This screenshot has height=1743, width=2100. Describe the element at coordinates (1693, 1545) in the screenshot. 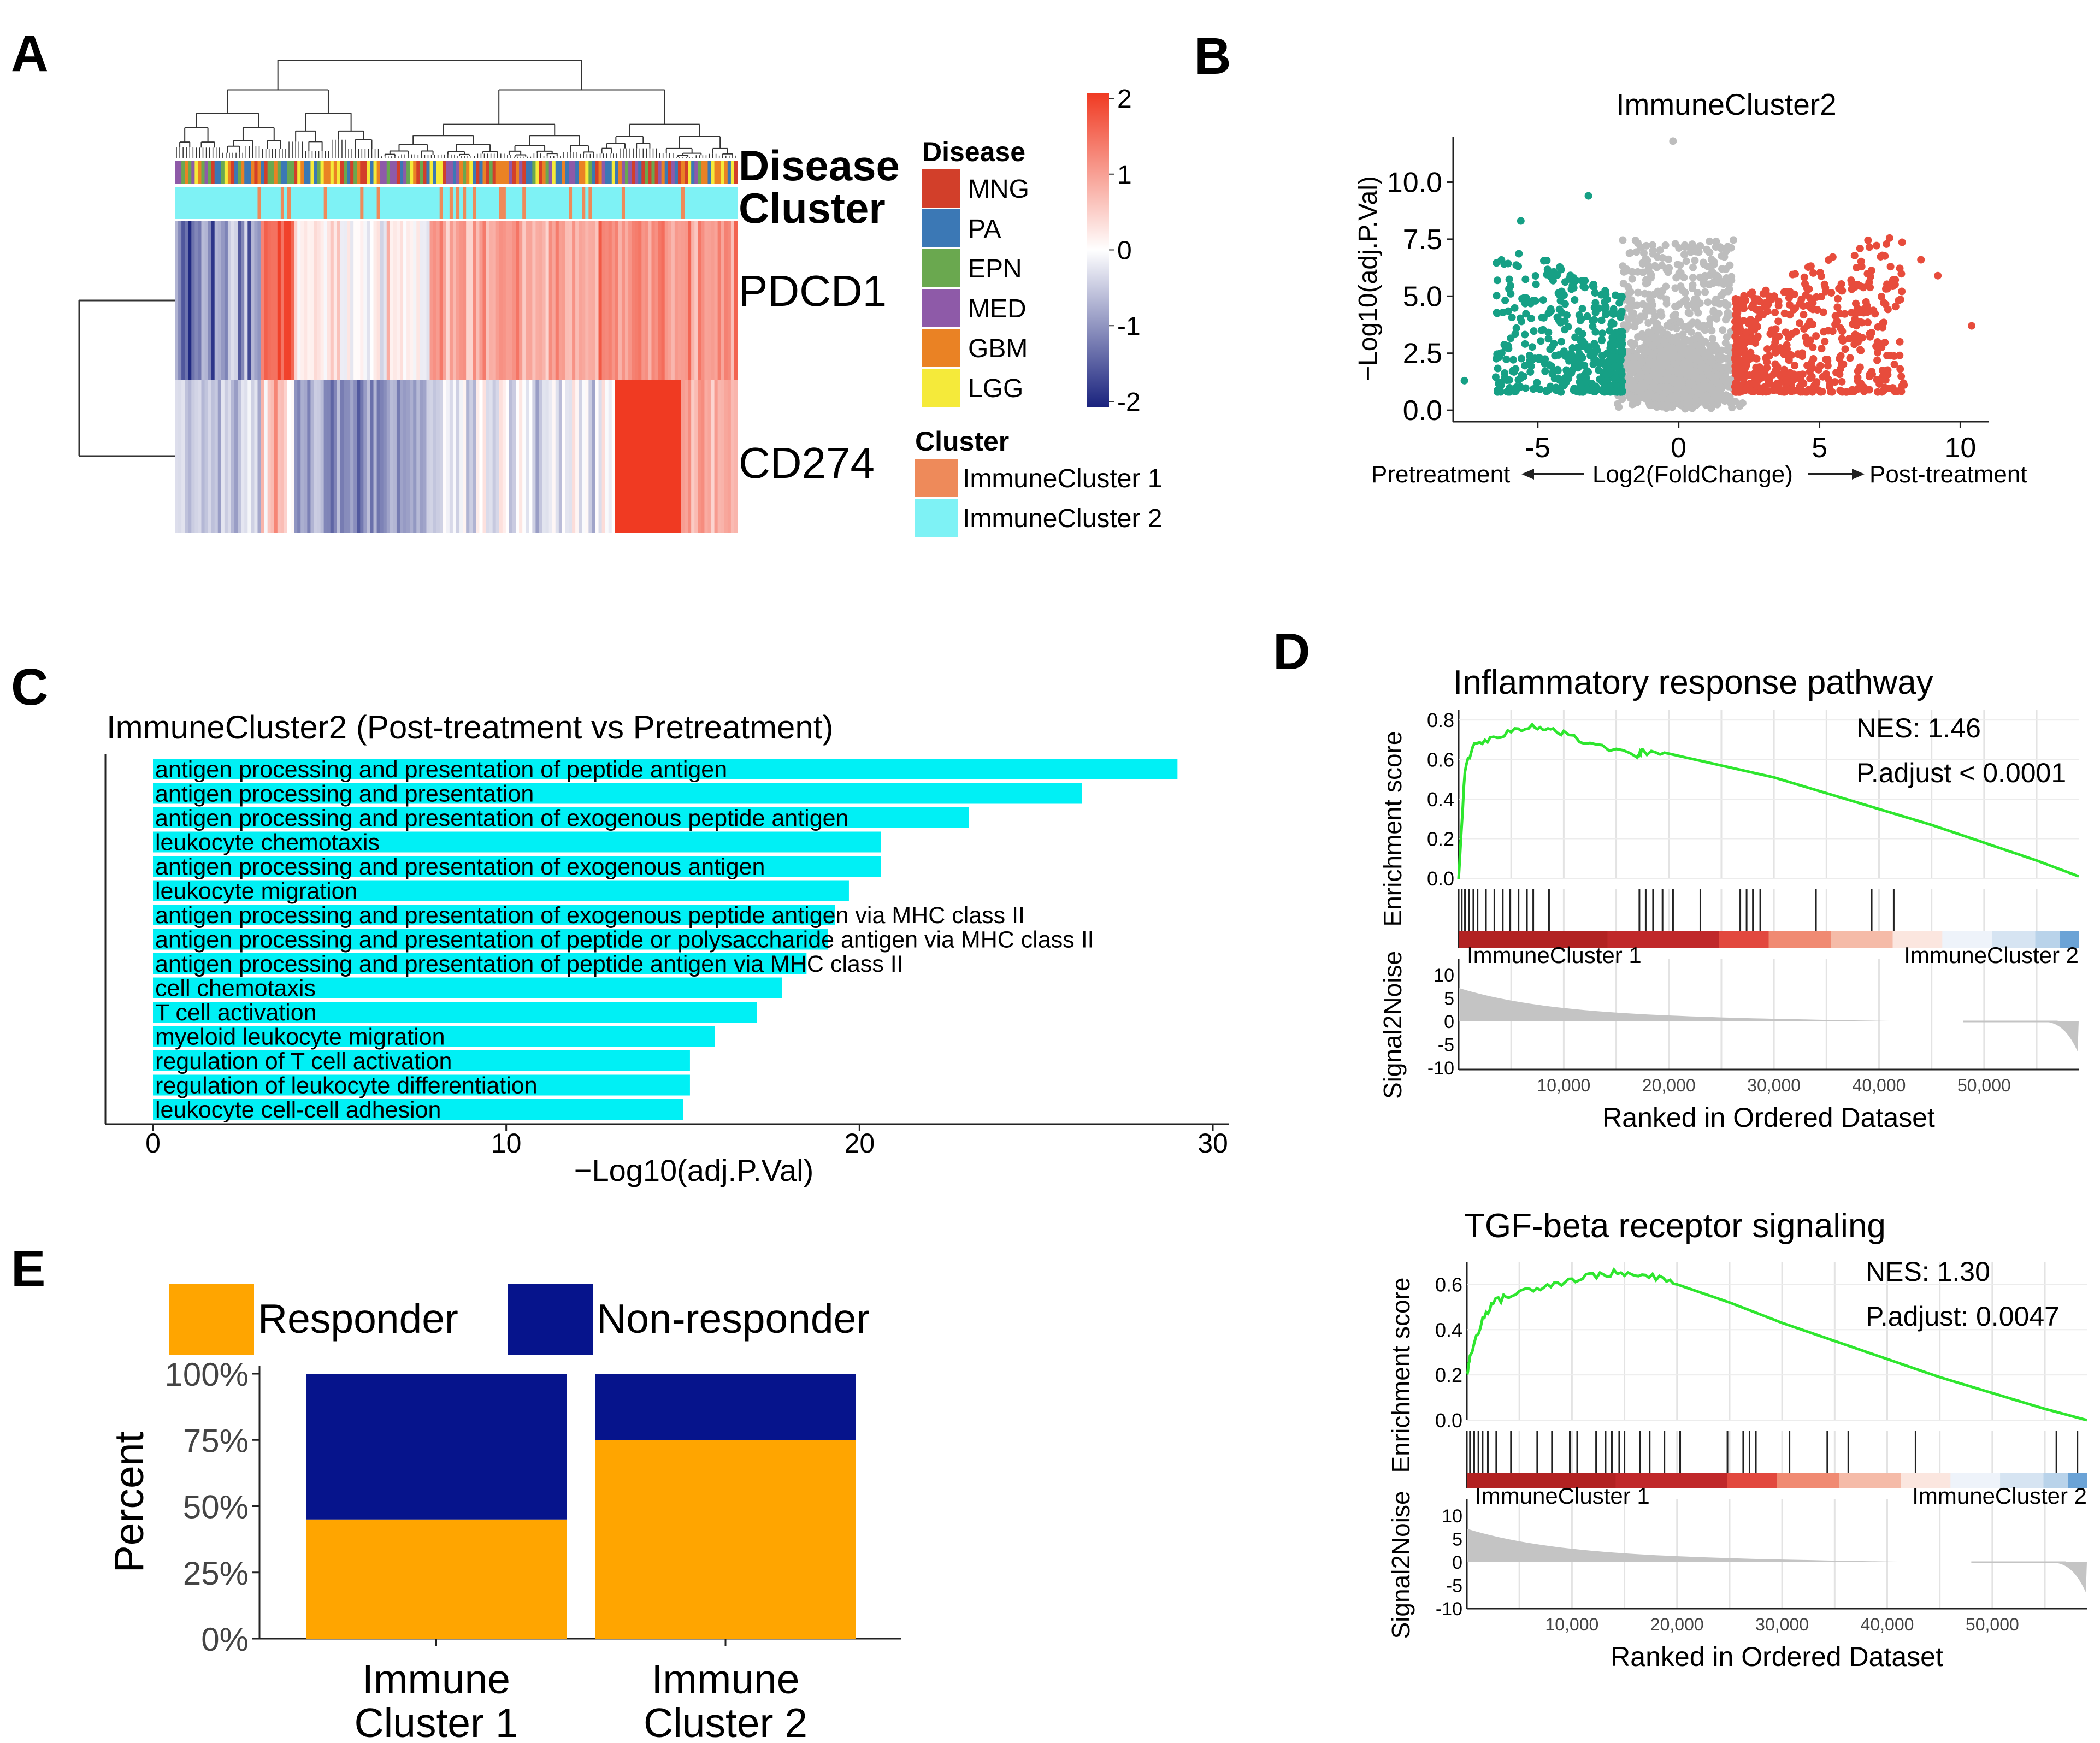

I see `gsea-s2n-positive` at that location.